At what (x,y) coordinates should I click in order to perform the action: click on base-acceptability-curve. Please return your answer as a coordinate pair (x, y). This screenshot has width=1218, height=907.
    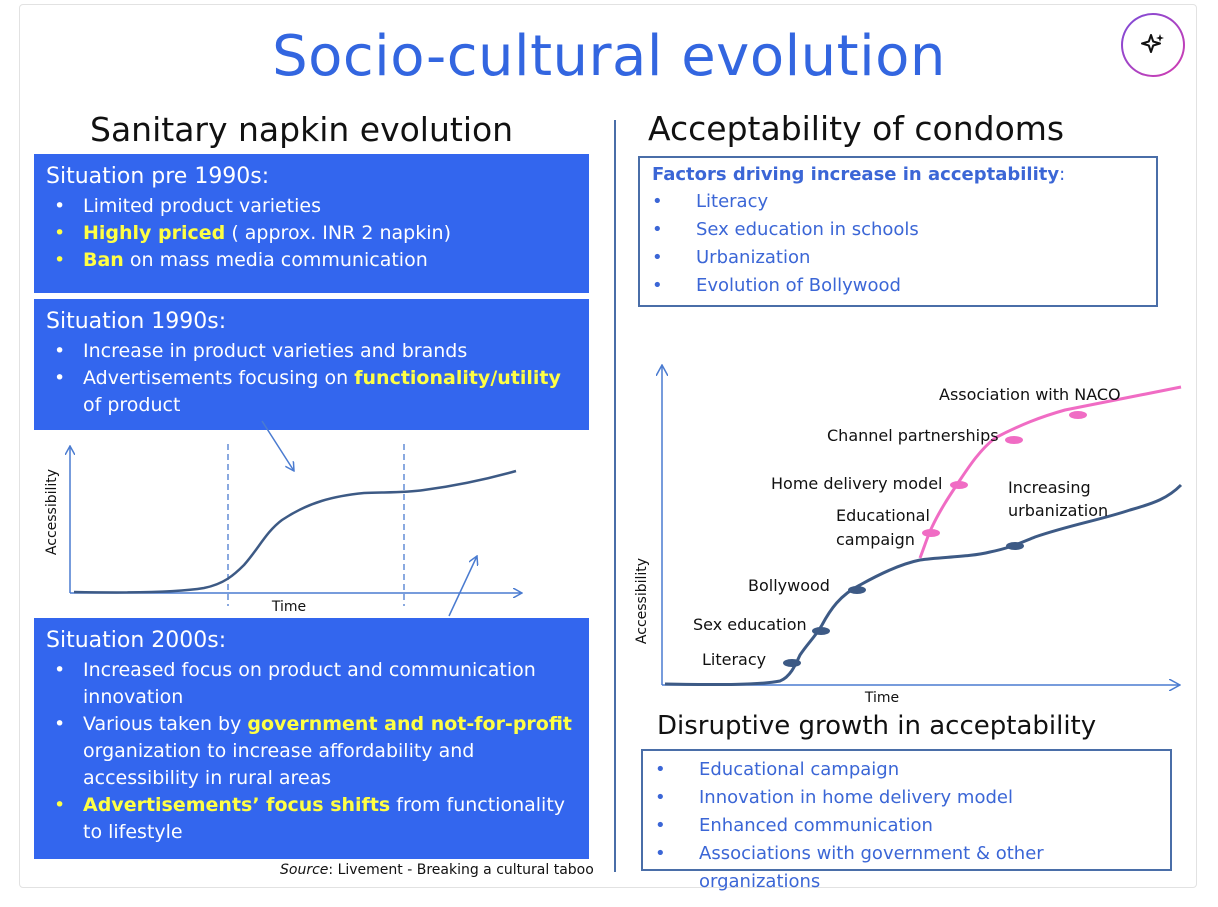
    Looking at the image, I should click on (923, 585).